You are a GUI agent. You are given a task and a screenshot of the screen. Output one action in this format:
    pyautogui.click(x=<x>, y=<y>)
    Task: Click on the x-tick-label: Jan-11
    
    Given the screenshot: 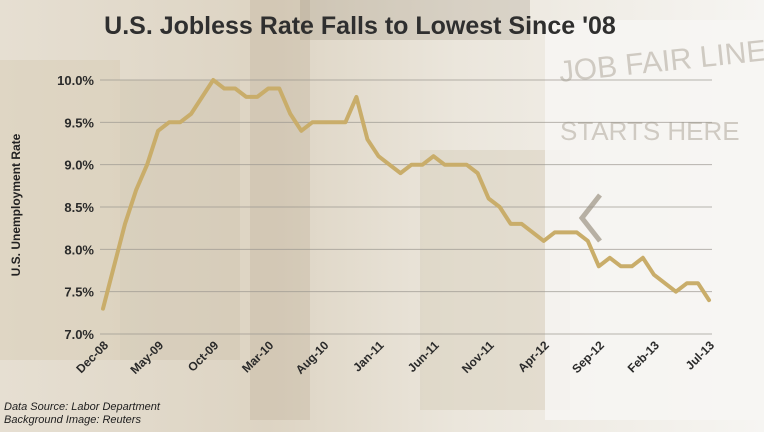 What is the action you would take?
    pyautogui.click(x=368, y=356)
    